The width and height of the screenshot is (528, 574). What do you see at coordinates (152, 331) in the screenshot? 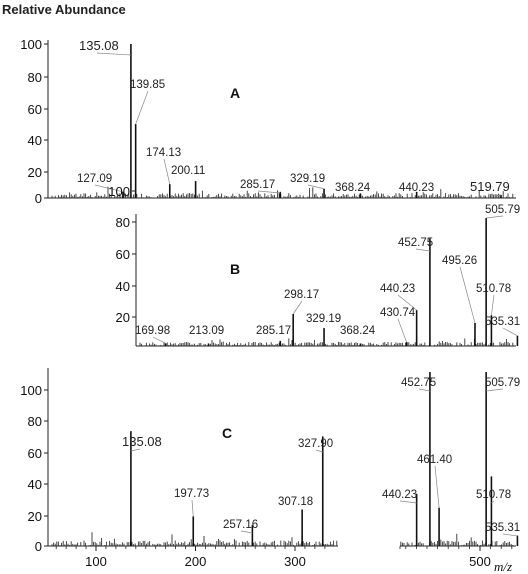
I see `peak-label: 169.98` at bounding box center [152, 331].